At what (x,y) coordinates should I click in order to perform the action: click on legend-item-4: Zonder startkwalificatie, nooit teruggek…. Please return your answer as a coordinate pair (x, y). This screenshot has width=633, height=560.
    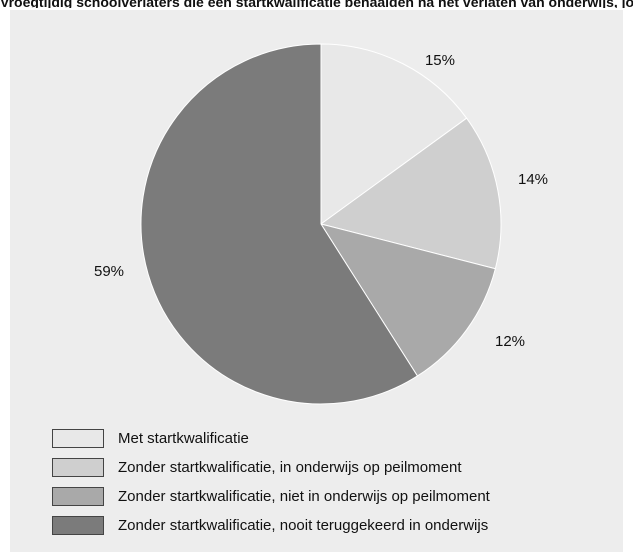
    Looking at the image, I should click on (271, 525).